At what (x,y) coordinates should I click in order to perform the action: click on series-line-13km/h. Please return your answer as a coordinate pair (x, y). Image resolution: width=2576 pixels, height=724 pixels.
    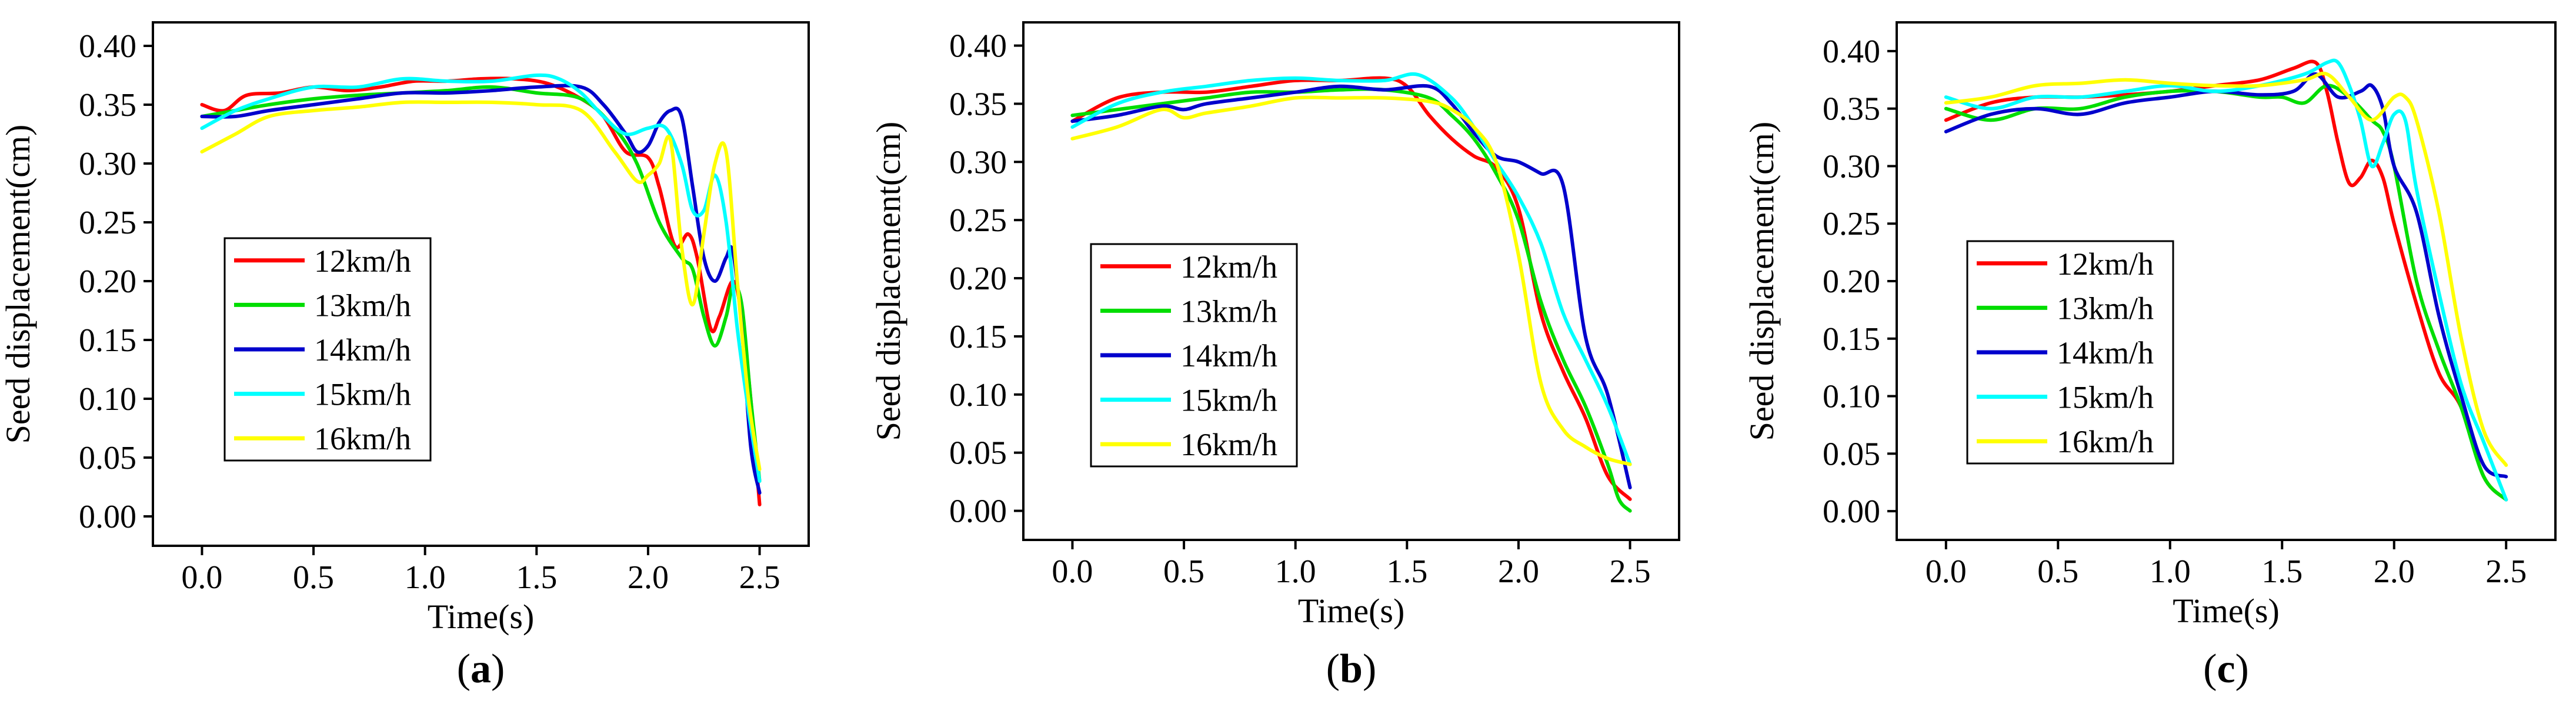
    Looking at the image, I should click on (1351, 300).